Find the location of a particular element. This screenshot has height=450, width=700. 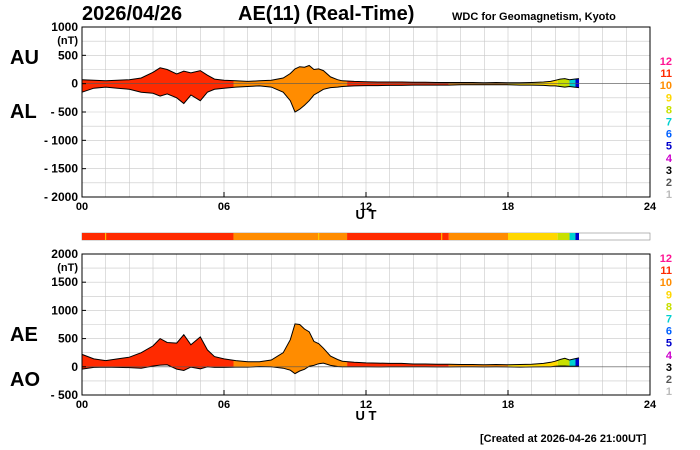

panel-label-ao: AO is located at coordinates (25, 380).